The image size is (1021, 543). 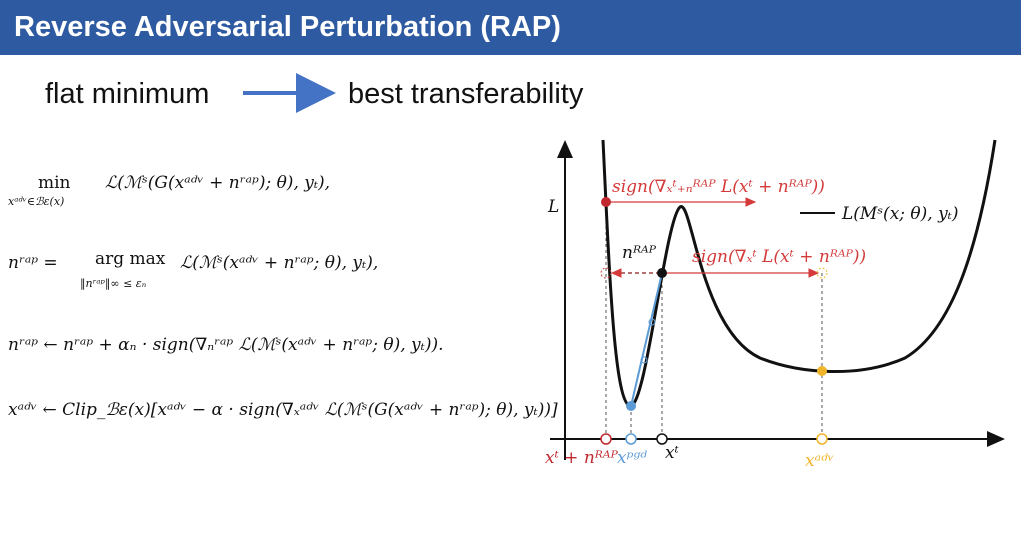 I want to click on pgd-path, so click(x=646, y=339).